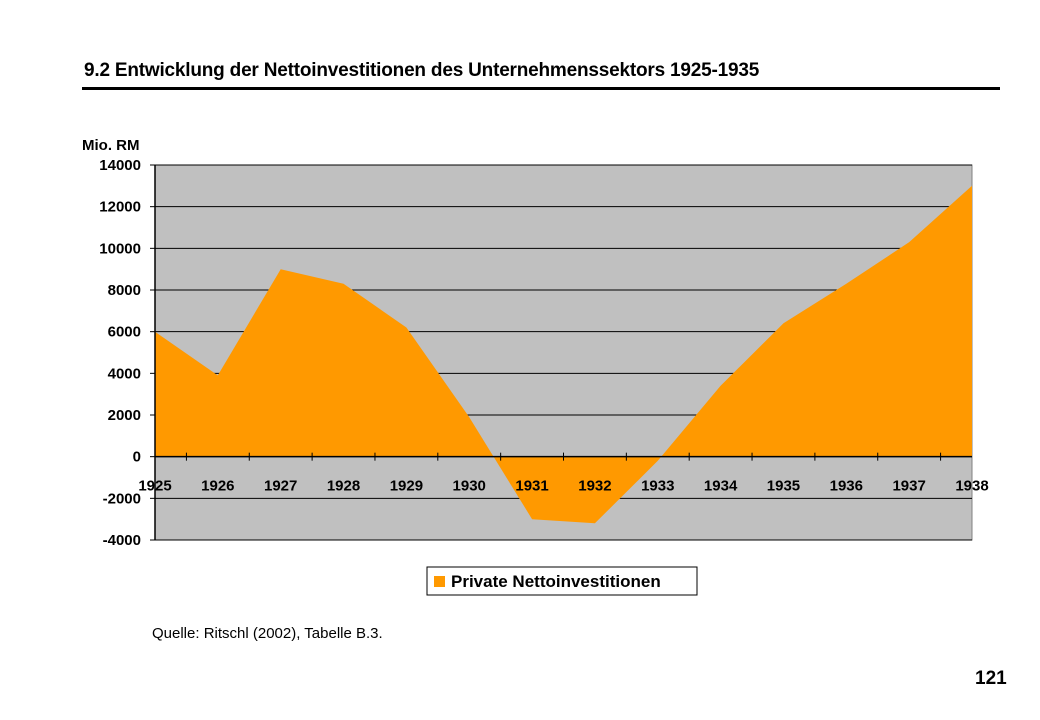 The width and height of the screenshot is (1040, 720). I want to click on title-underline, so click(541, 88).